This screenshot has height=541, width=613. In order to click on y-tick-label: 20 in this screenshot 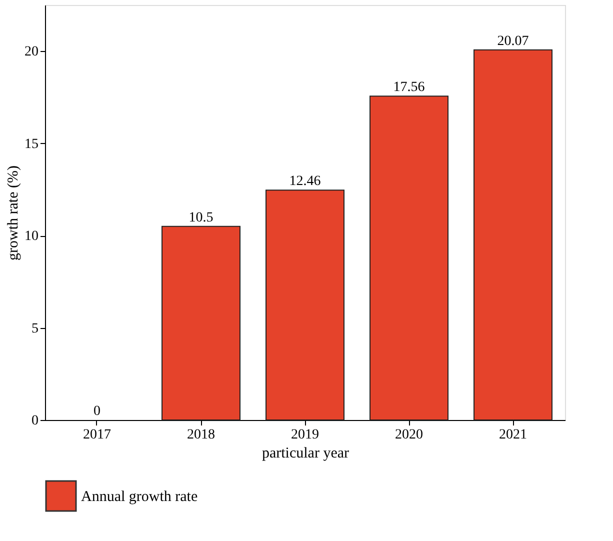, I will do `click(31, 52)`.